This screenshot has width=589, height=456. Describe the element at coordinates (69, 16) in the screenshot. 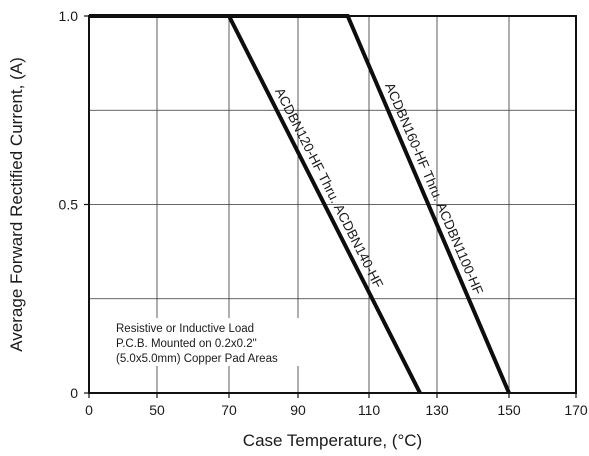

I see `y-tick-label: 1.0` at that location.